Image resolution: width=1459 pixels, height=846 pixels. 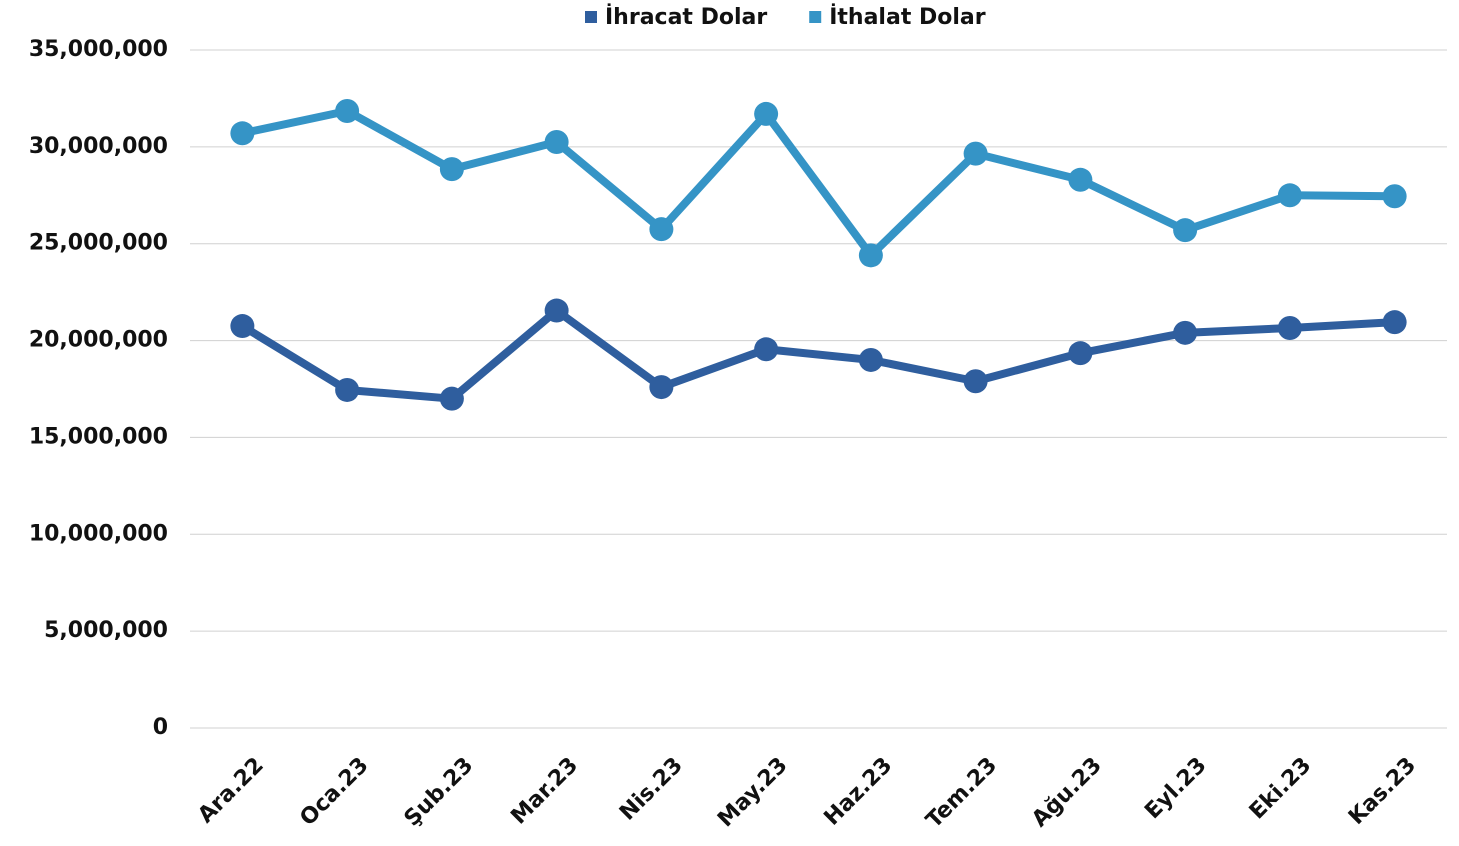 I want to click on x-tick-label: May.23, so click(x=752, y=792).